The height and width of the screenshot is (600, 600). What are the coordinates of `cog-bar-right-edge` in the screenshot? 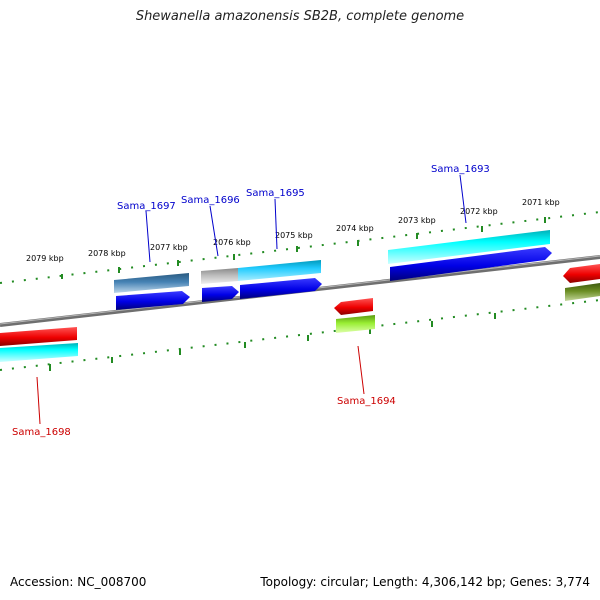 It's located at (582, 292).